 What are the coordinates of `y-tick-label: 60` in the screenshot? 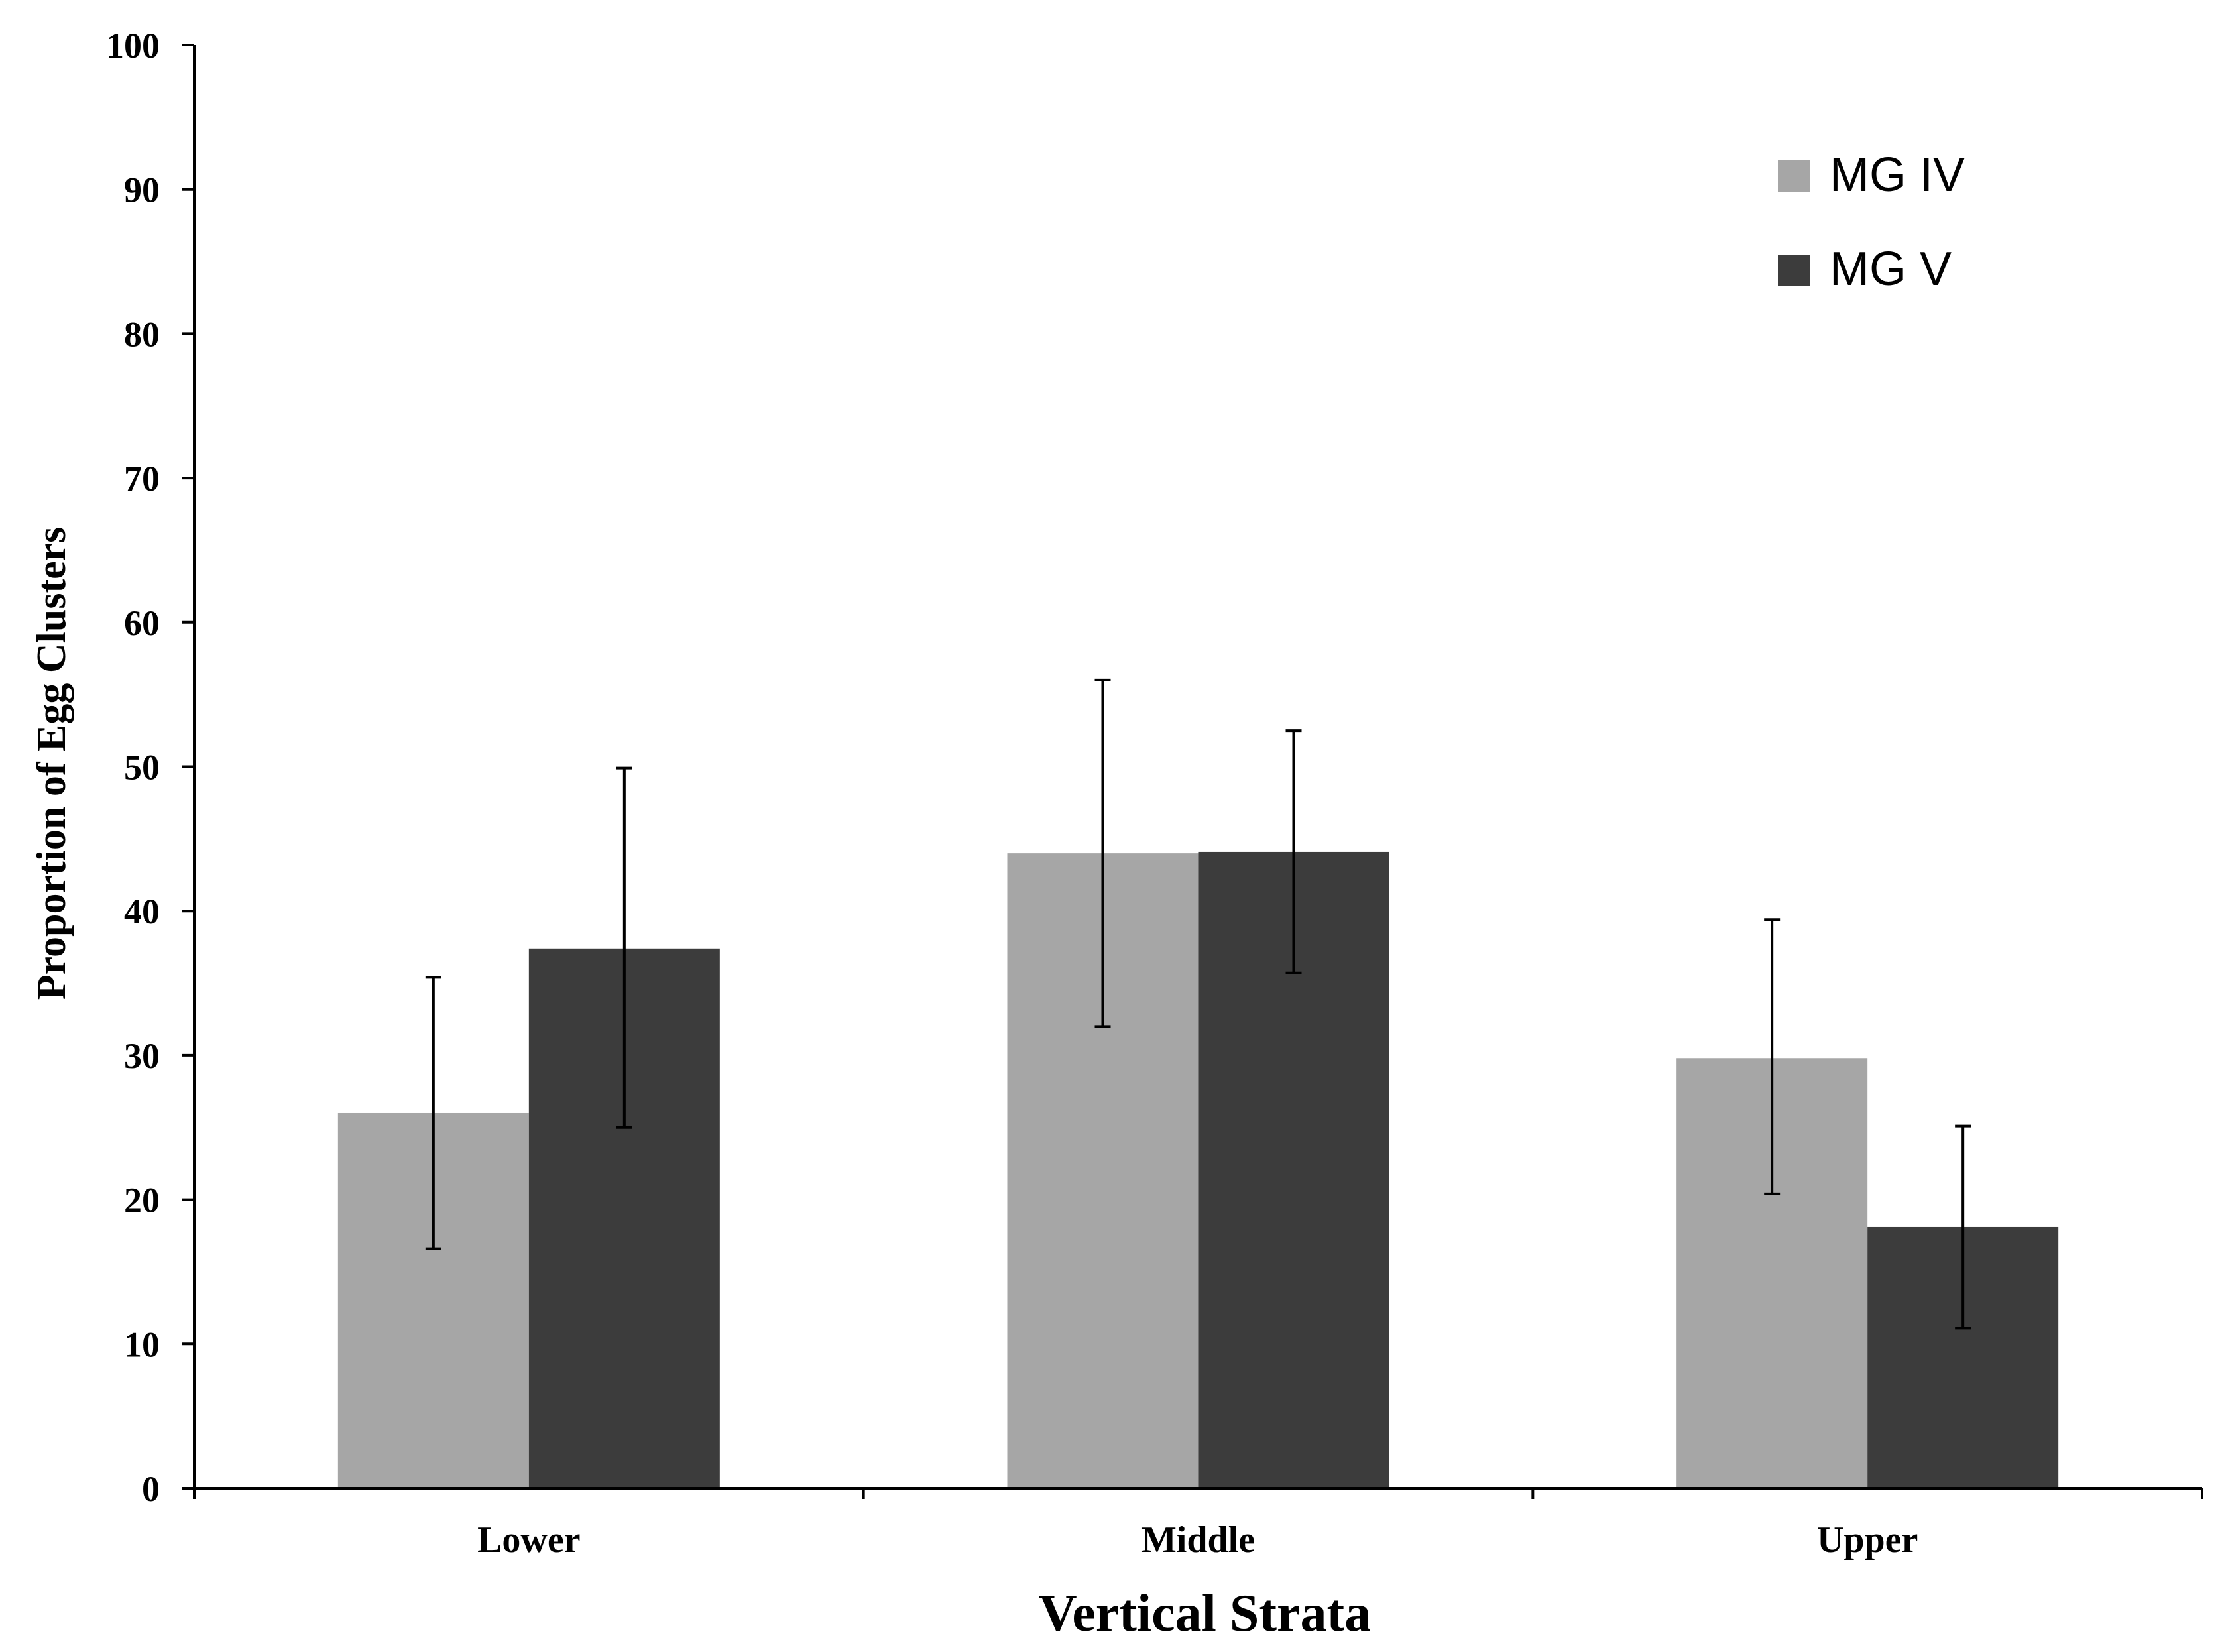 It's located at (142, 623).